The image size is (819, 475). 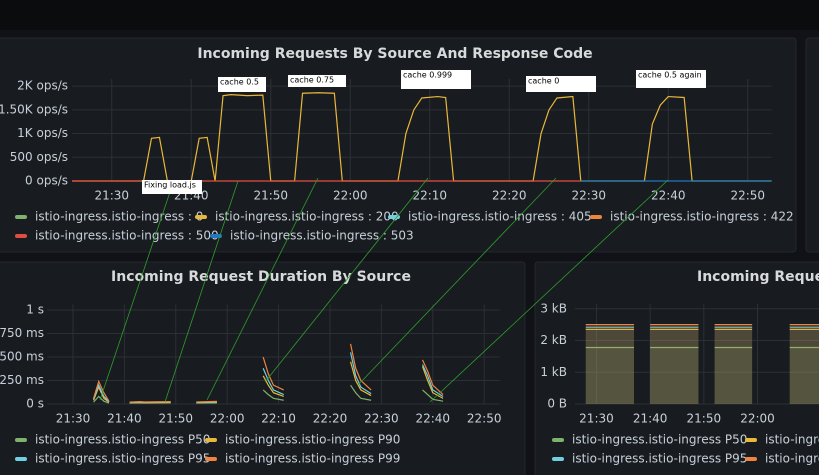 I want to click on y-tick-label: 750 ms, so click(x=22, y=333).